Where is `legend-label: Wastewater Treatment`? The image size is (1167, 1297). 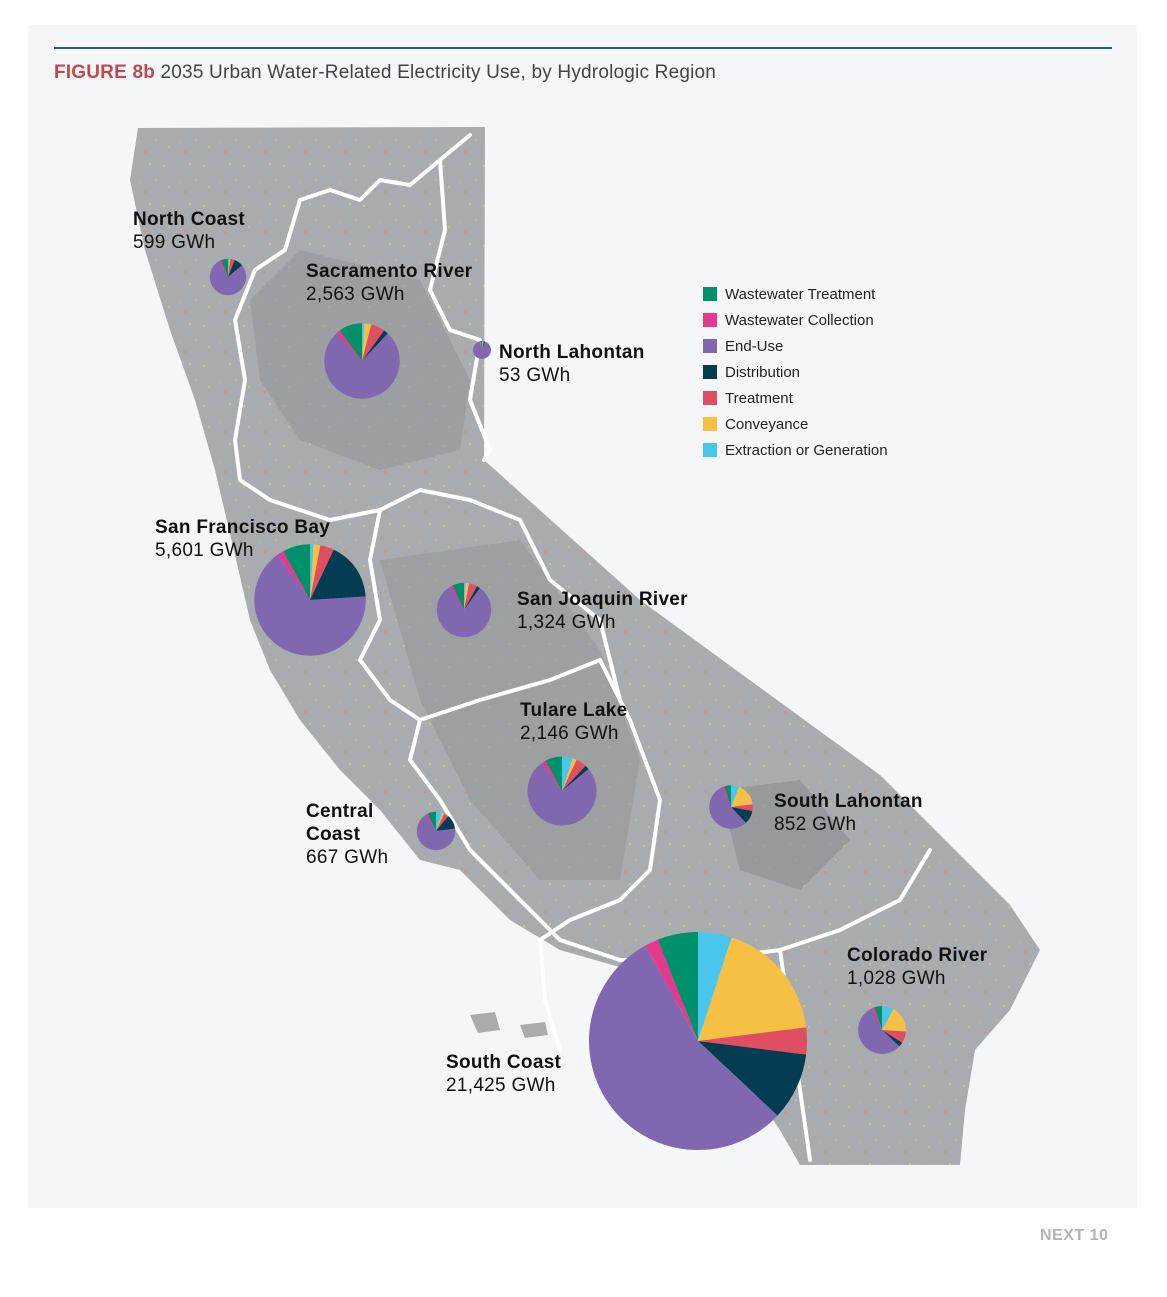 legend-label: Wastewater Treatment is located at coordinates (800, 294).